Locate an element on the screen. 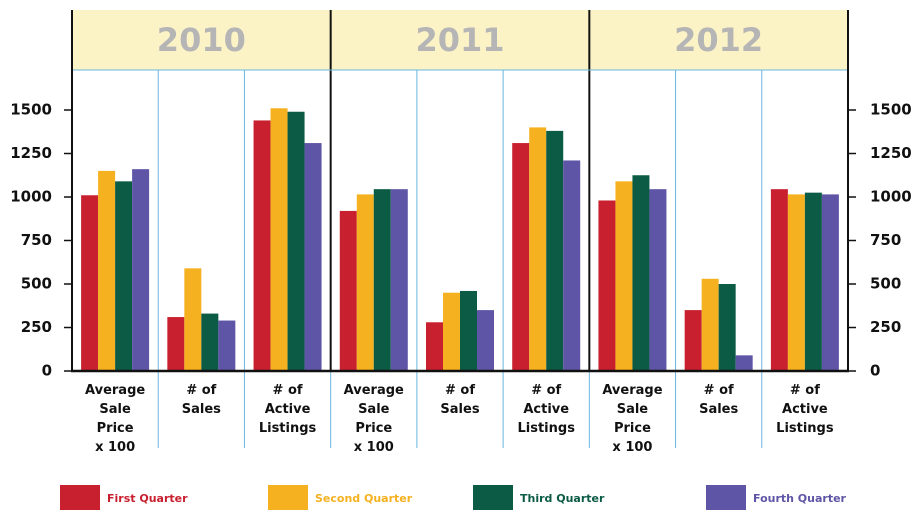 The height and width of the screenshot is (512, 914). legend-label: Fourth Quarter is located at coordinates (800, 498).